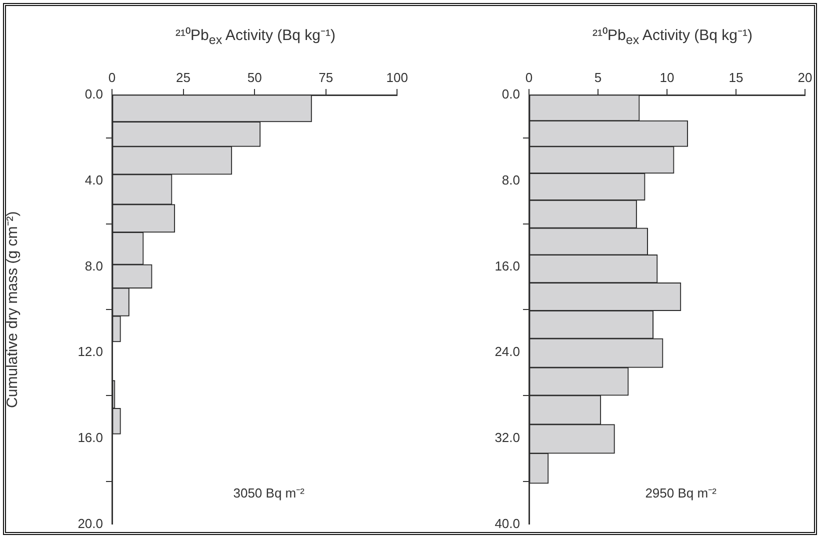  I want to click on x-tick-label: 50, so click(254, 77).